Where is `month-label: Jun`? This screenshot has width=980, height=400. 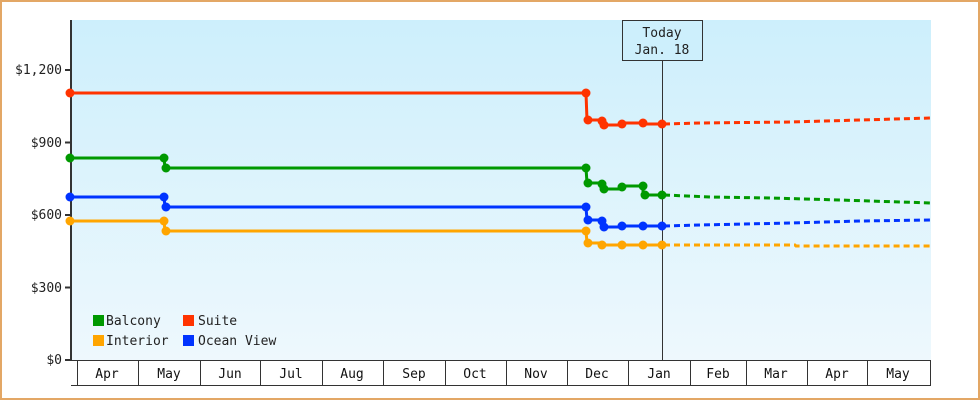 month-label: Jun is located at coordinates (229, 374).